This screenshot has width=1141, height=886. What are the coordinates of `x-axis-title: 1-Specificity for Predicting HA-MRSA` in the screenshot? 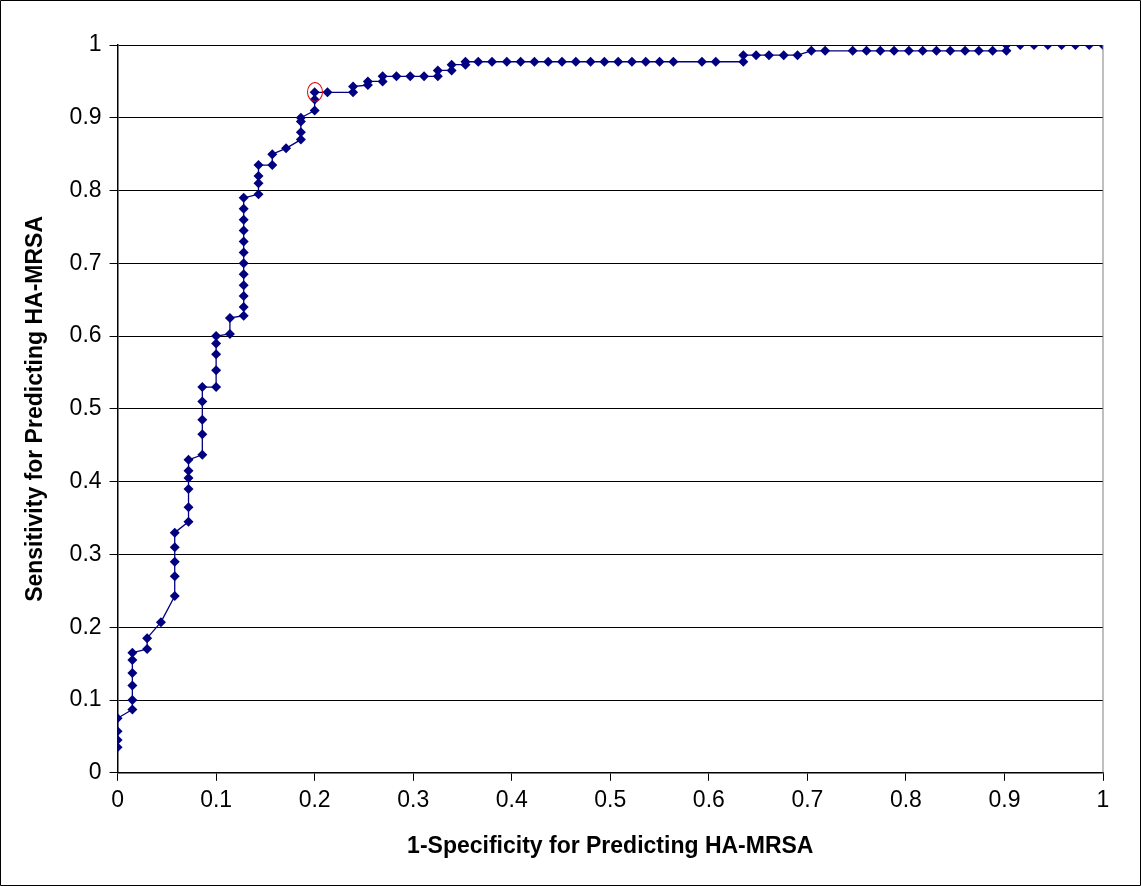 It's located at (610, 844).